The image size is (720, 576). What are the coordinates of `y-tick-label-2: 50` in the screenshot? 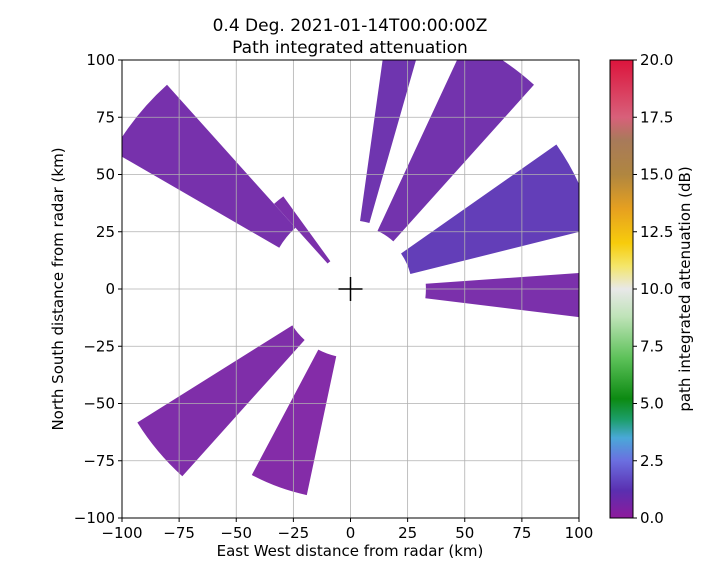 It's located at (105, 175).